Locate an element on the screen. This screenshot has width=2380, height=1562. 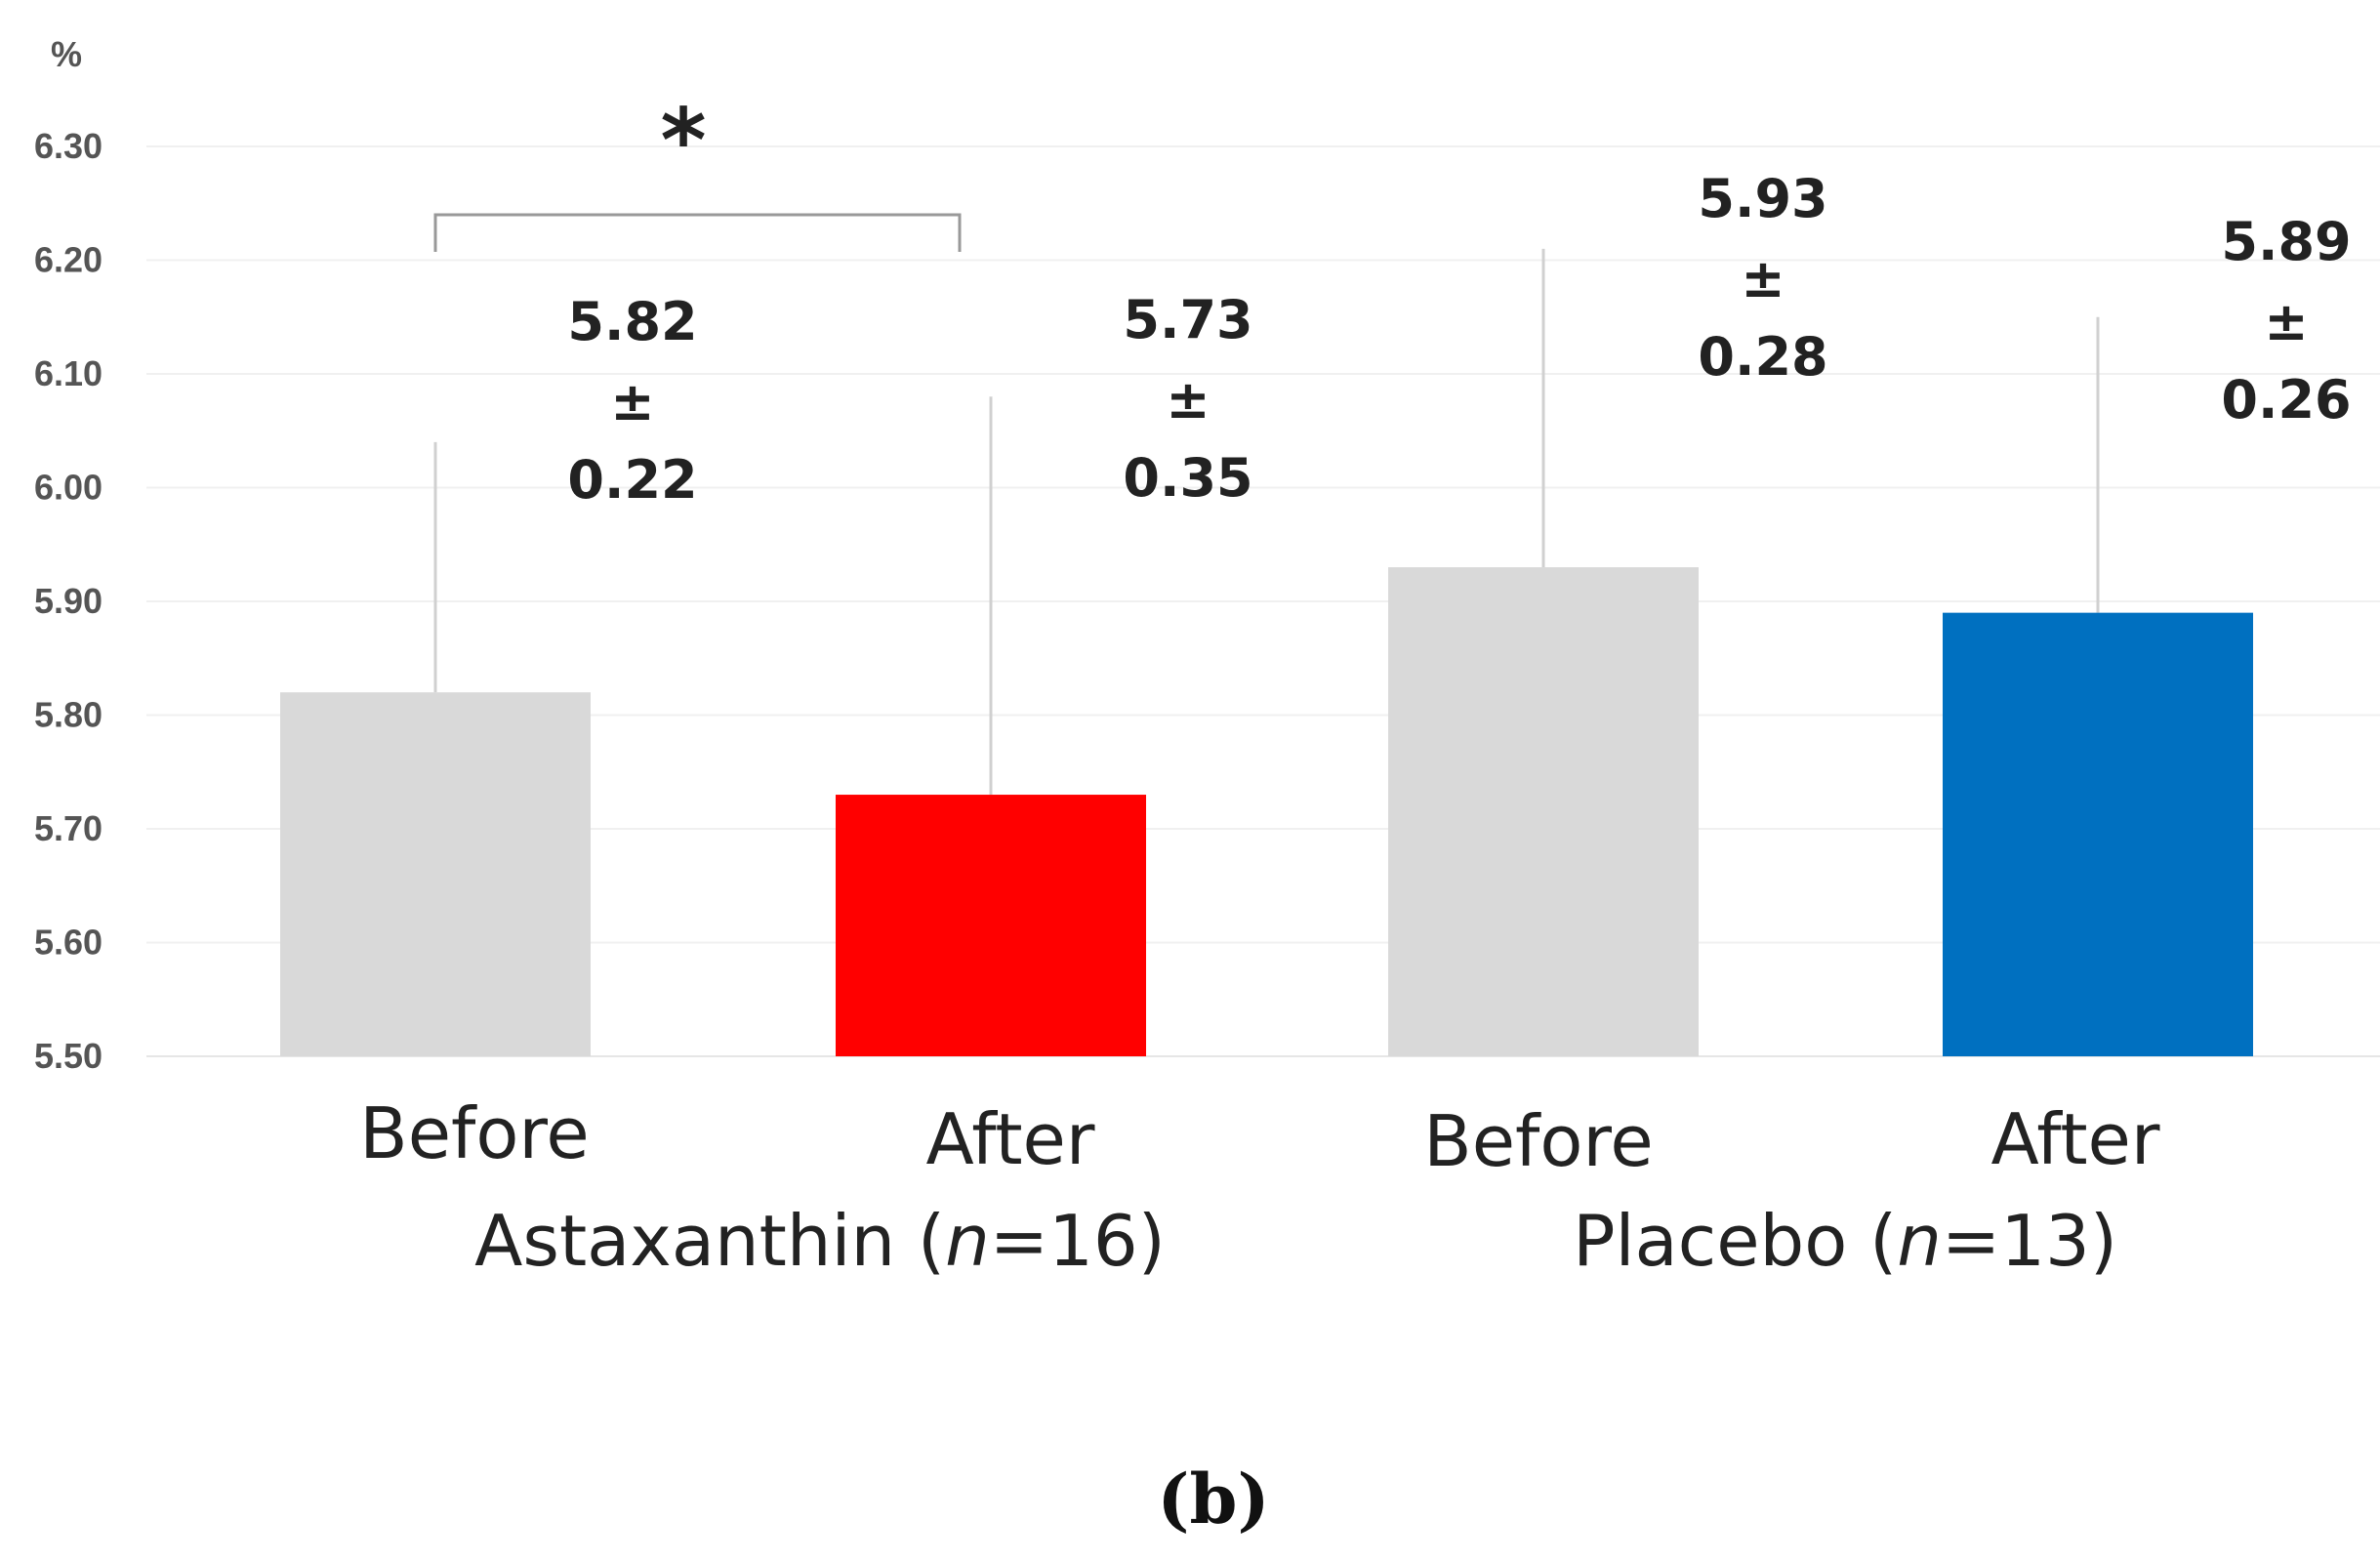
y-axis-unit: % is located at coordinates (66, 54).